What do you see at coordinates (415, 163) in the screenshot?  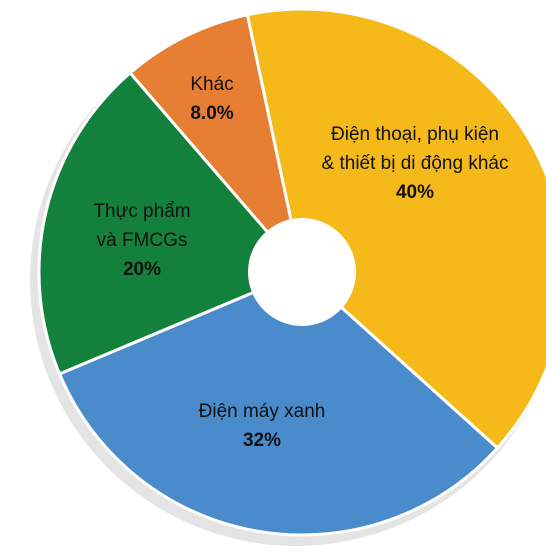 I see `label-line: & thiết bị di động khác` at bounding box center [415, 163].